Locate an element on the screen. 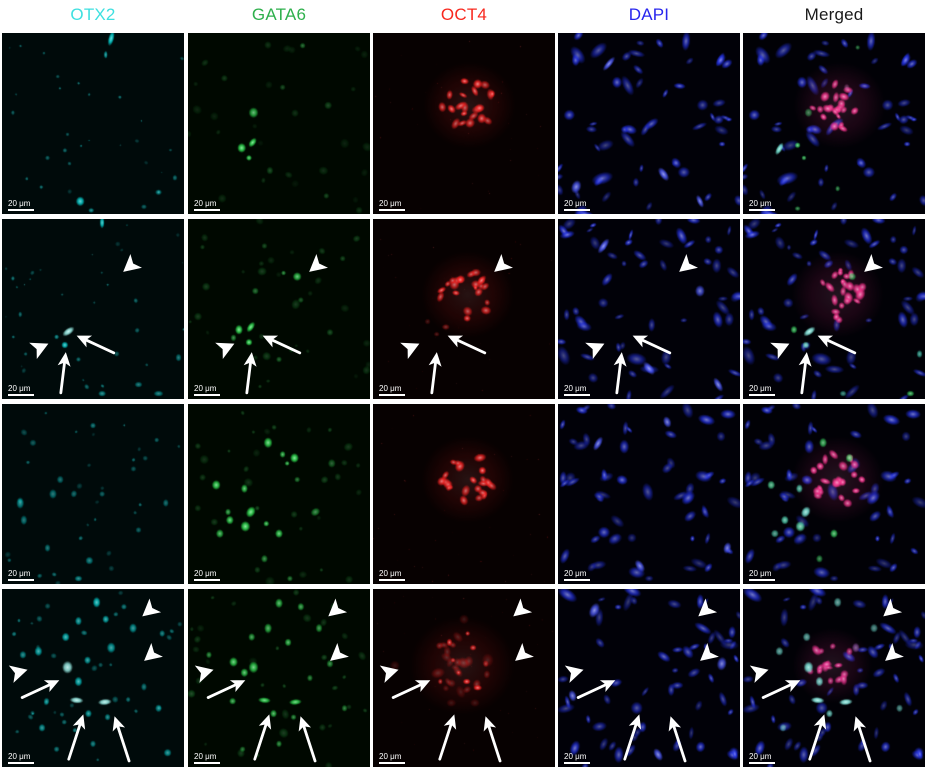 The height and width of the screenshot is (767, 925). panel-otx2-row3: 20 μm is located at coordinates (93, 494).